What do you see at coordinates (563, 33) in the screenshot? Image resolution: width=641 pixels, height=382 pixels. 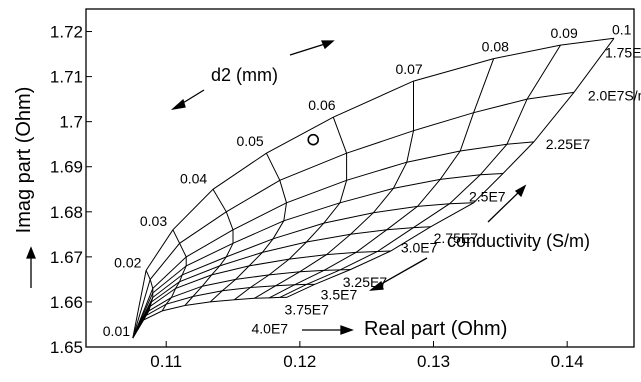 I see `d2-value-label: 0.09` at bounding box center [563, 33].